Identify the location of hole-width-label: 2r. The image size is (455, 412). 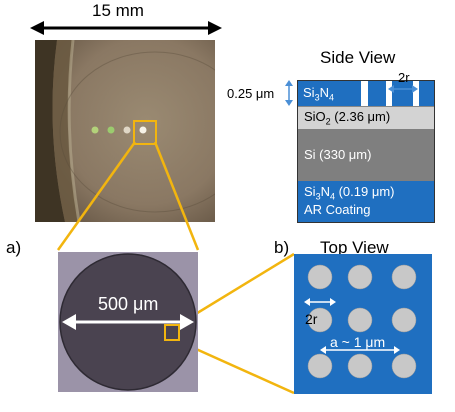
(404, 77).